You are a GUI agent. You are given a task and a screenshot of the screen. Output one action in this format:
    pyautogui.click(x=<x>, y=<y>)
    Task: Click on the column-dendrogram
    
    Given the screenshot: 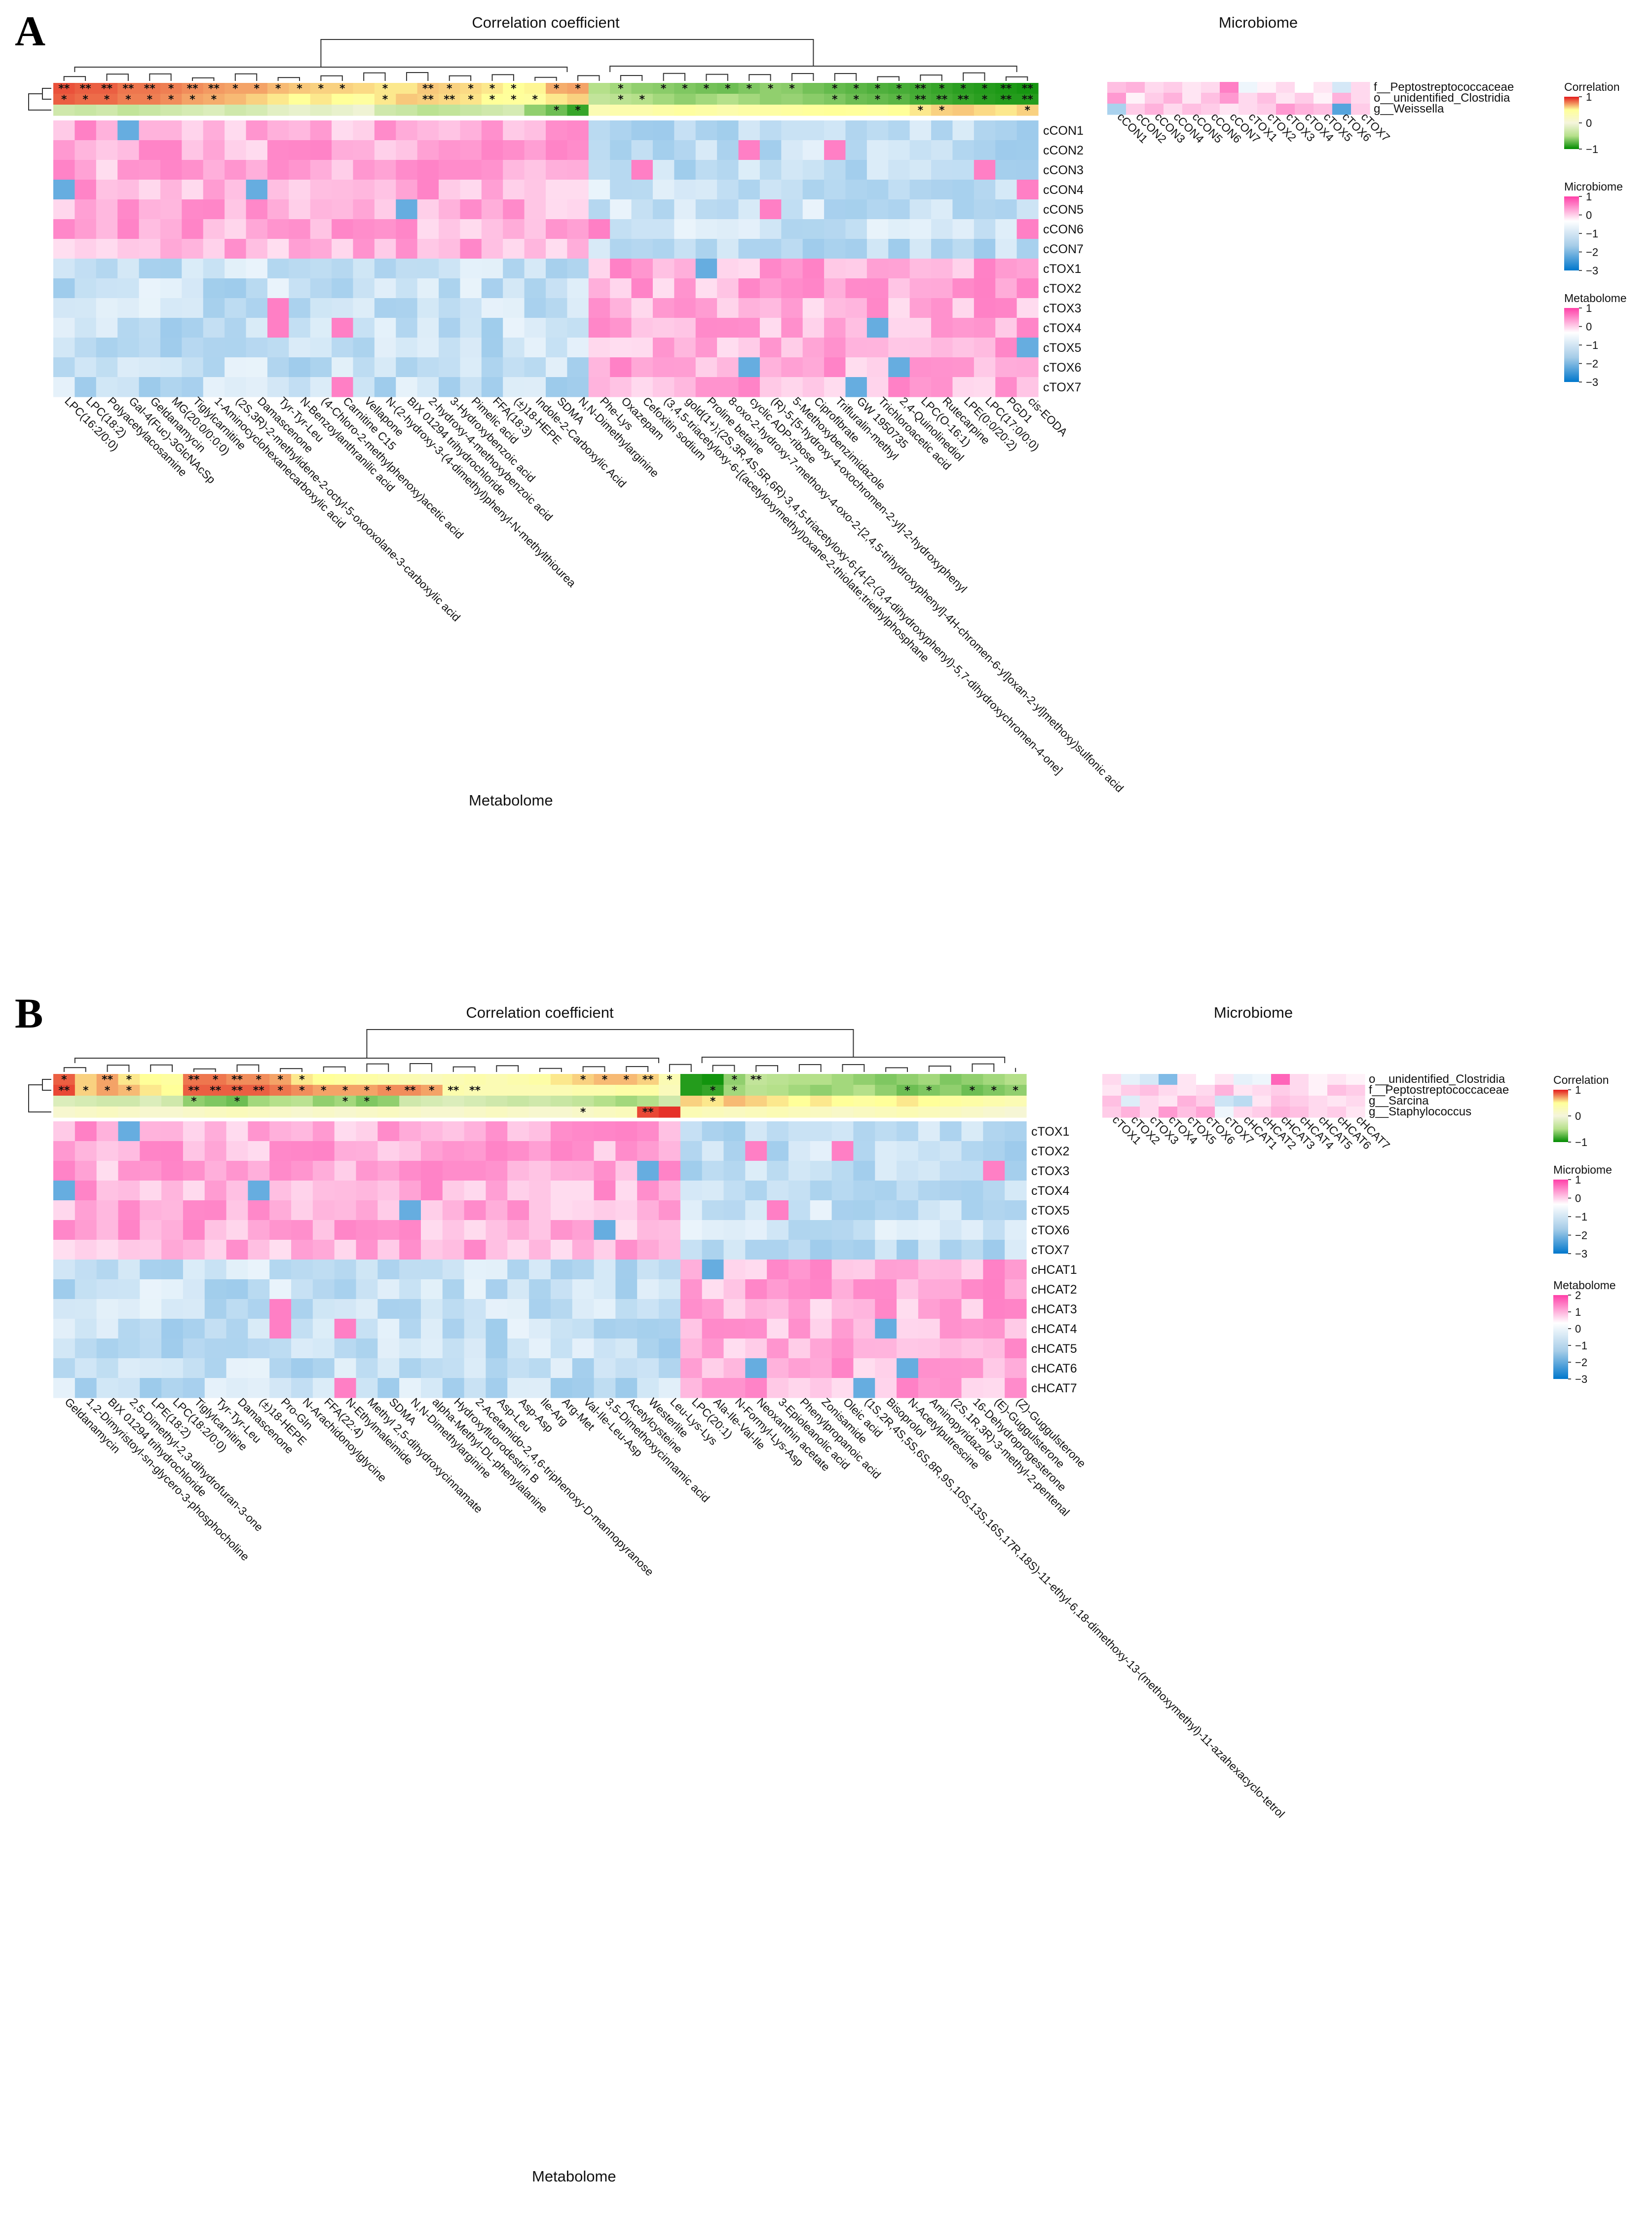 What is the action you would take?
    pyautogui.click(x=540, y=1050)
    